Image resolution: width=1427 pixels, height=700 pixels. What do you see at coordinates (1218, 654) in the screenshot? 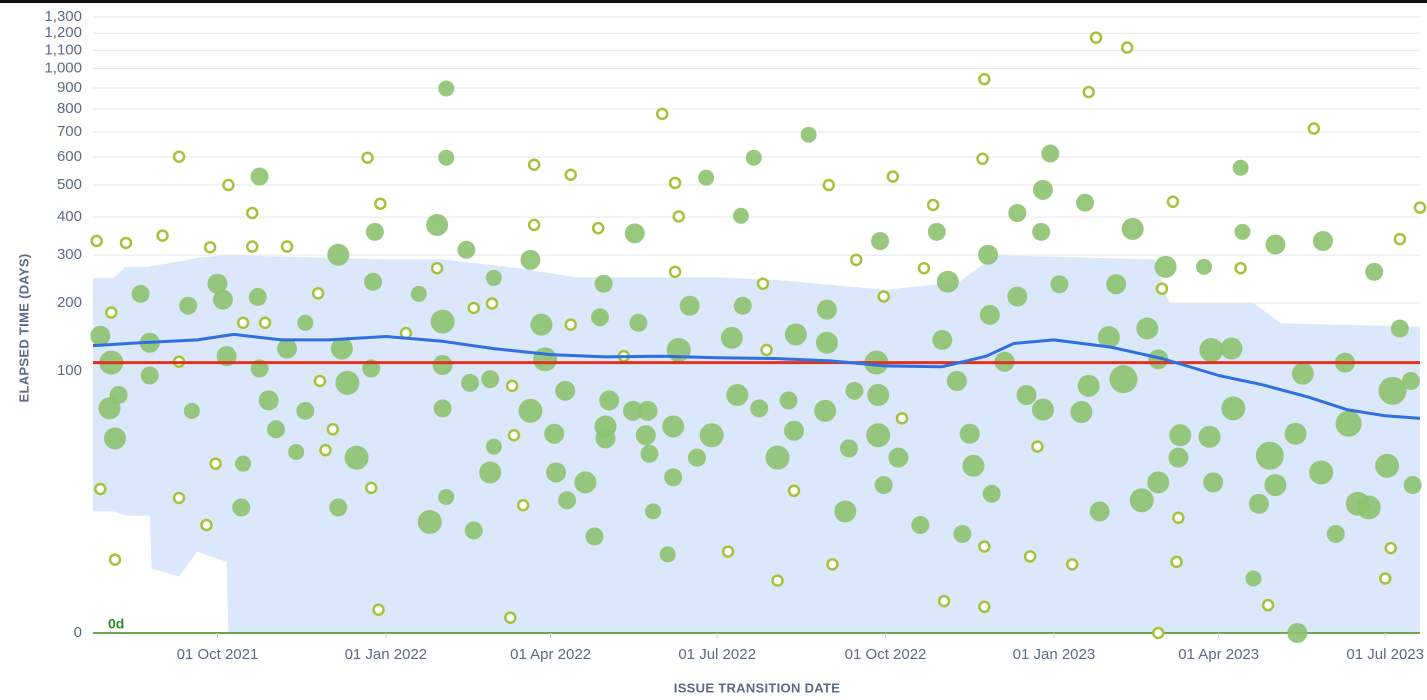
I see `x-tick-label: 01 Apr 2023` at bounding box center [1218, 654].